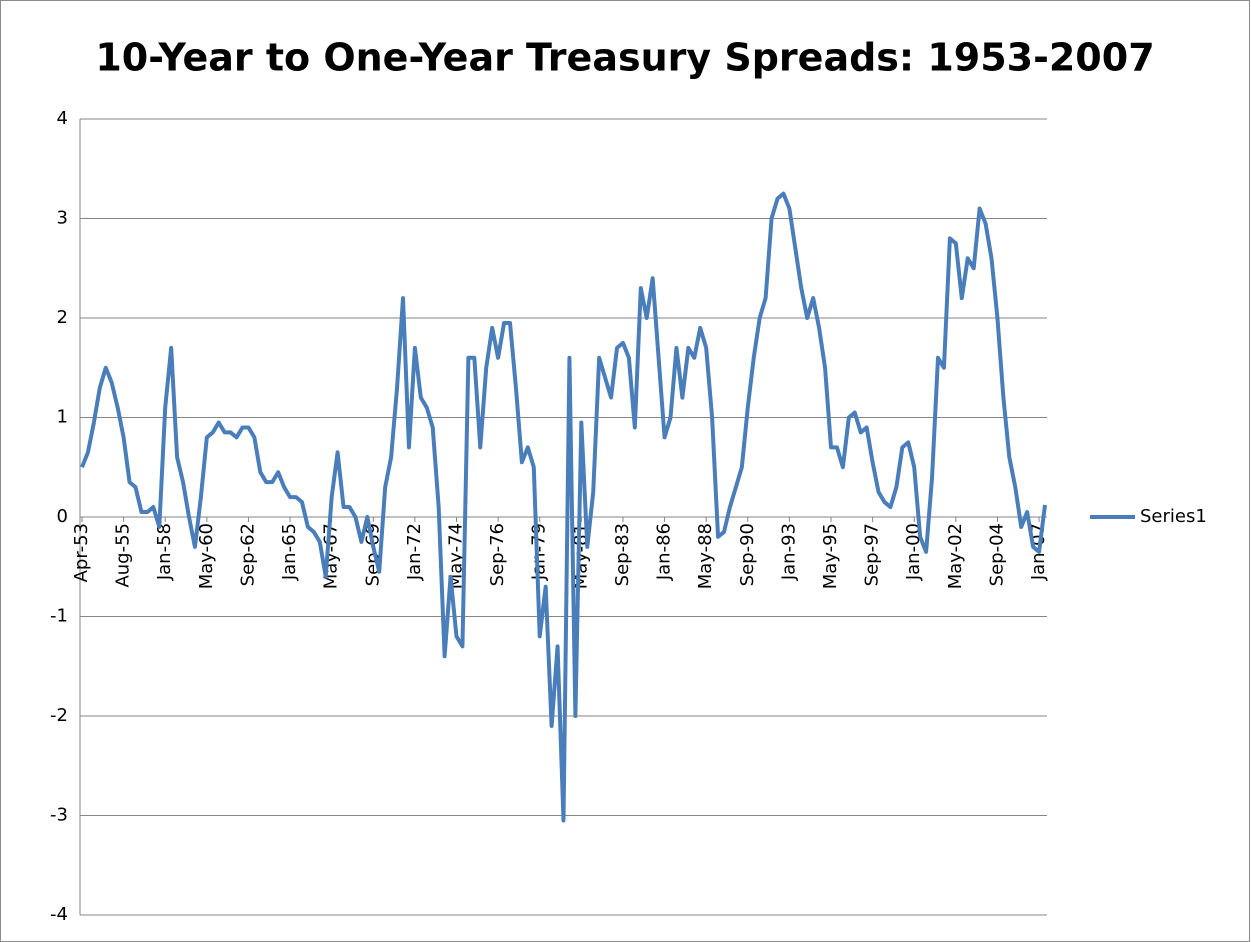 This screenshot has height=942, width=1251. Describe the element at coordinates (1173, 516) in the screenshot. I see `legend-label: Series1` at that location.